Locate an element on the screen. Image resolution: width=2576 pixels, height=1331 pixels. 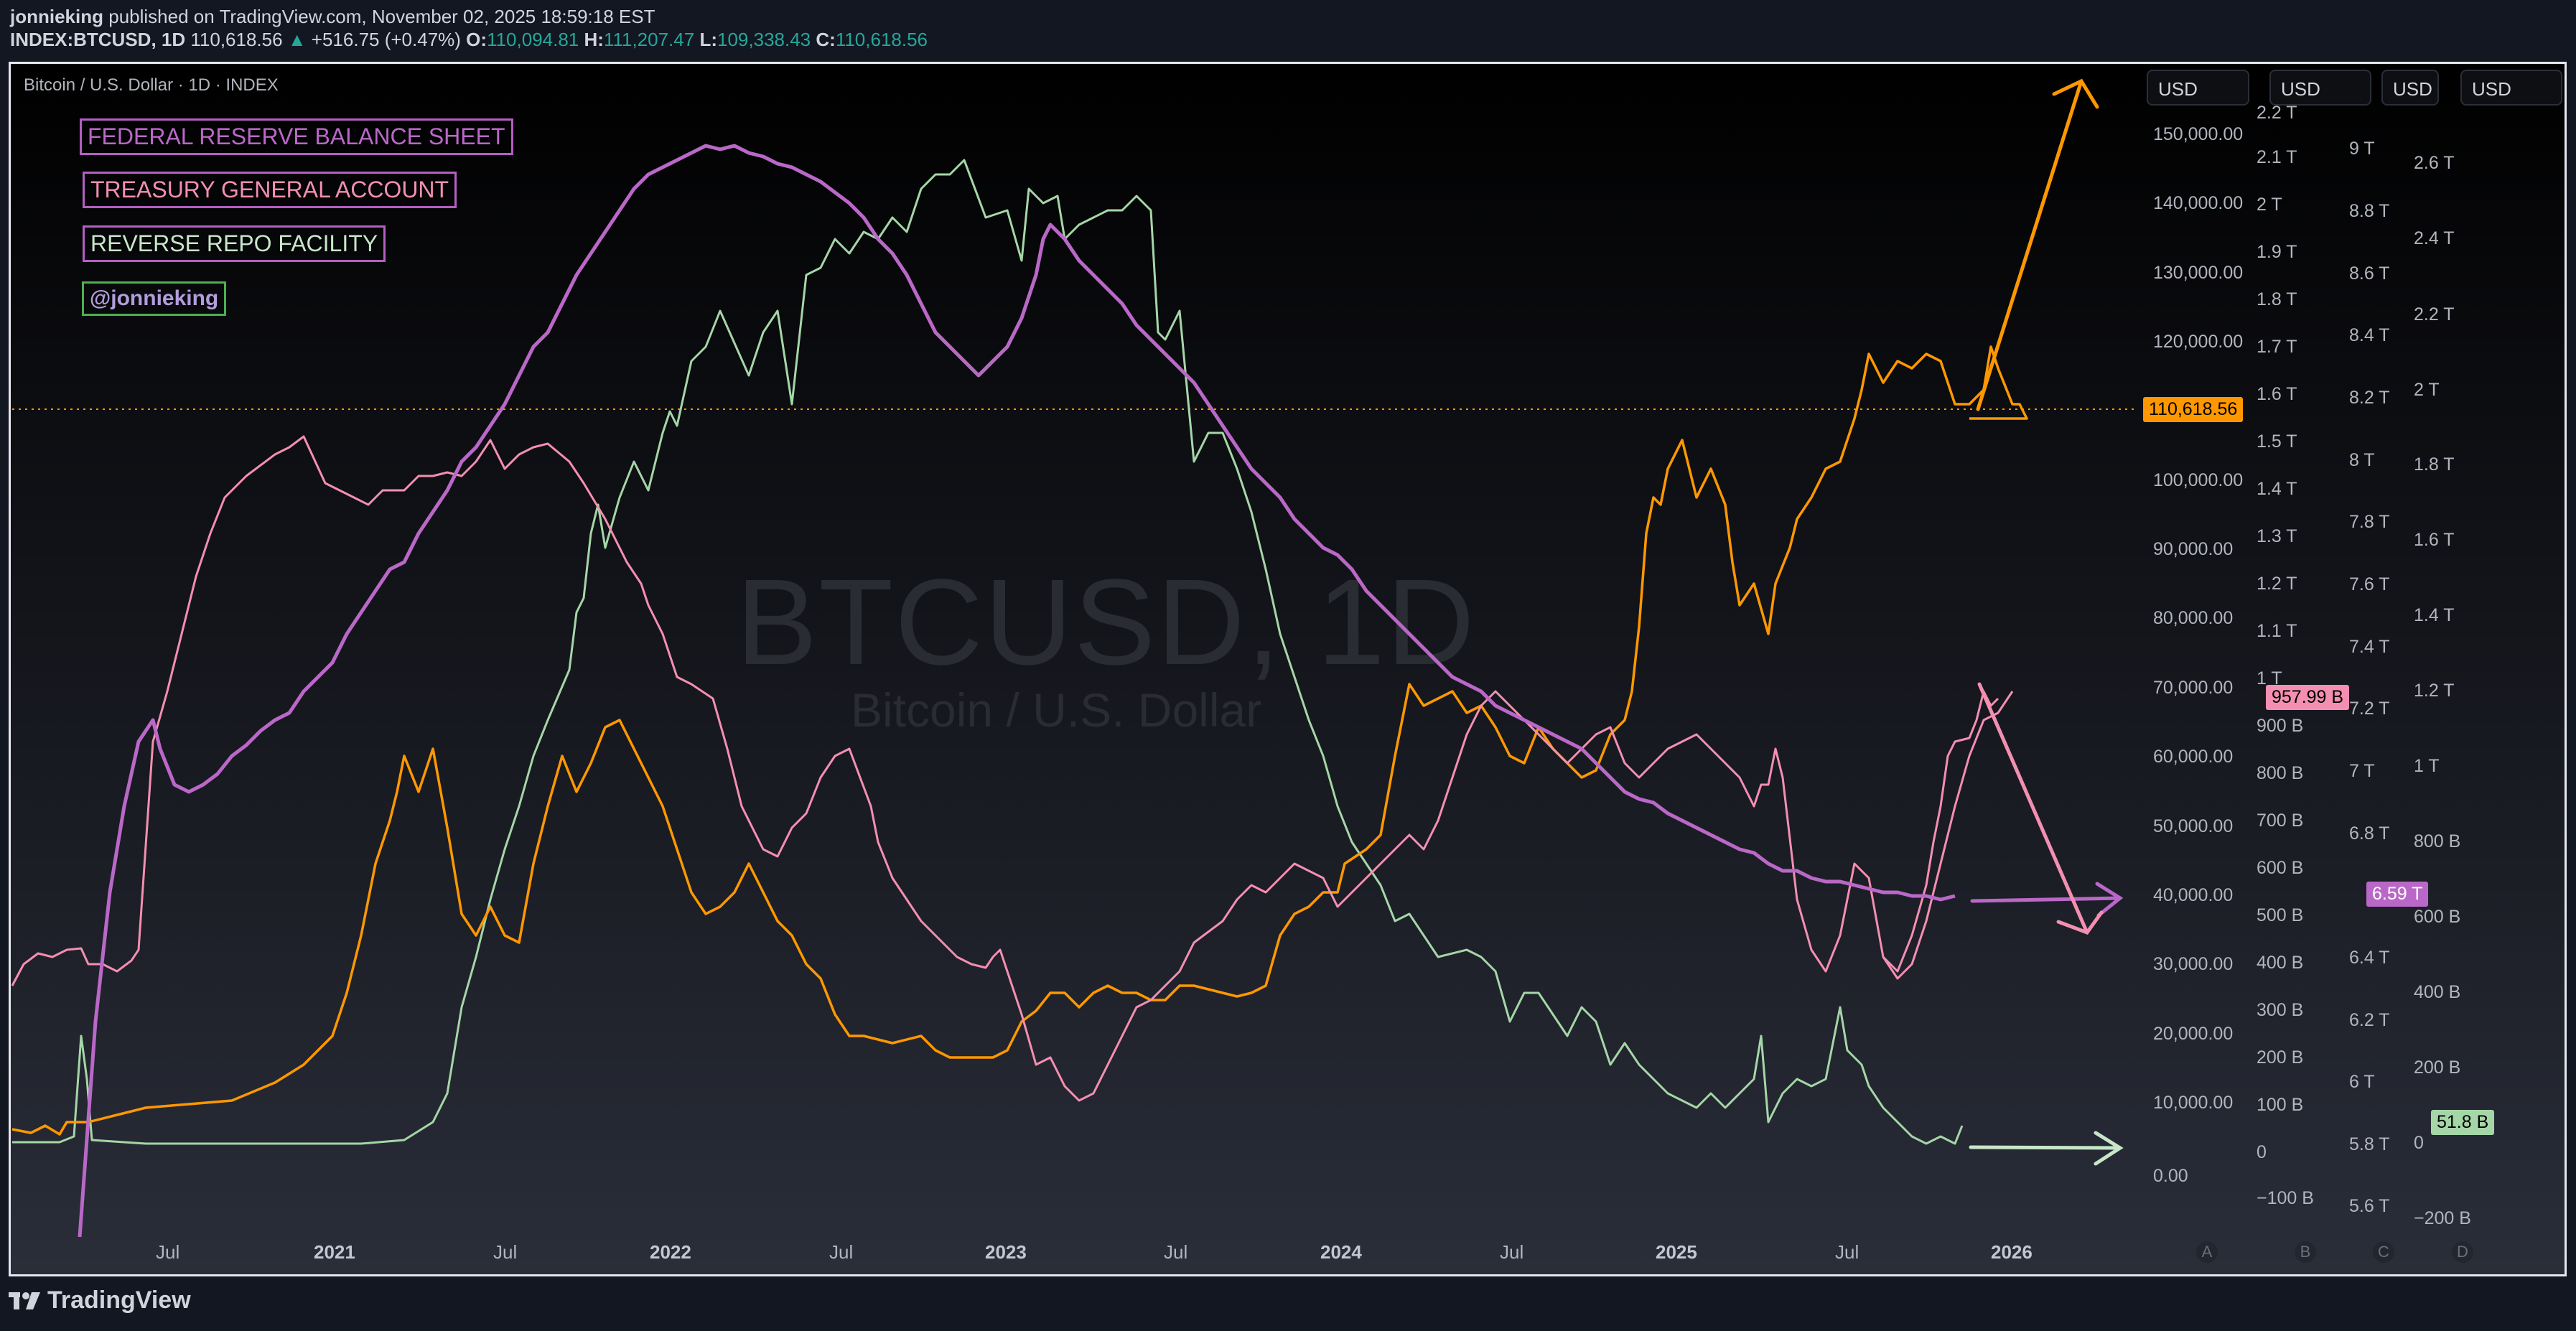
axis-c-tick: 6 T is located at coordinates (2362, 1082).